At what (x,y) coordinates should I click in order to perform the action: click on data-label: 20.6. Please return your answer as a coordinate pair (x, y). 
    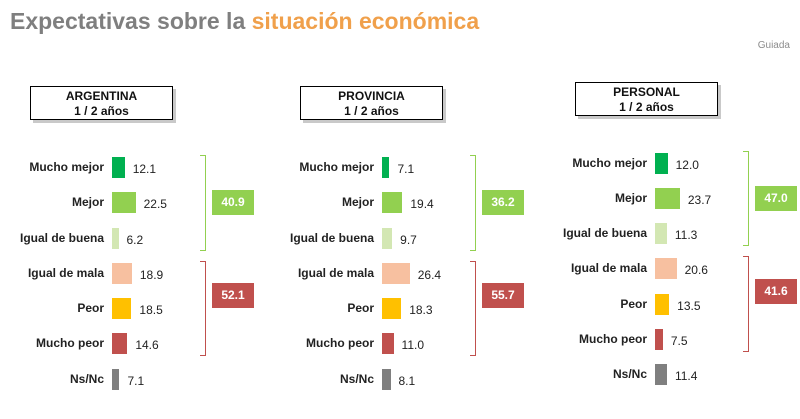
    Looking at the image, I should click on (696, 270).